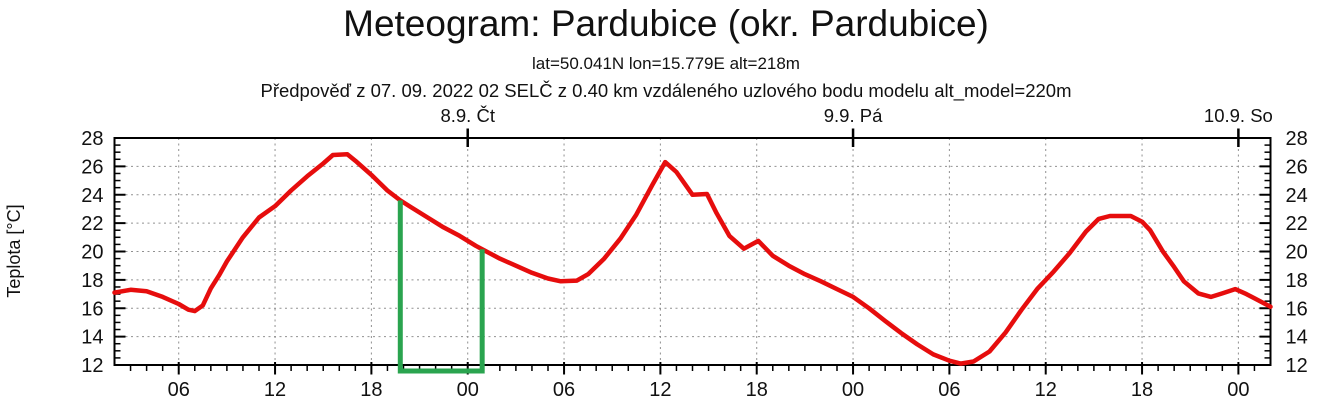  I want to click on y-tick-label-right: 18, so click(1297, 281).